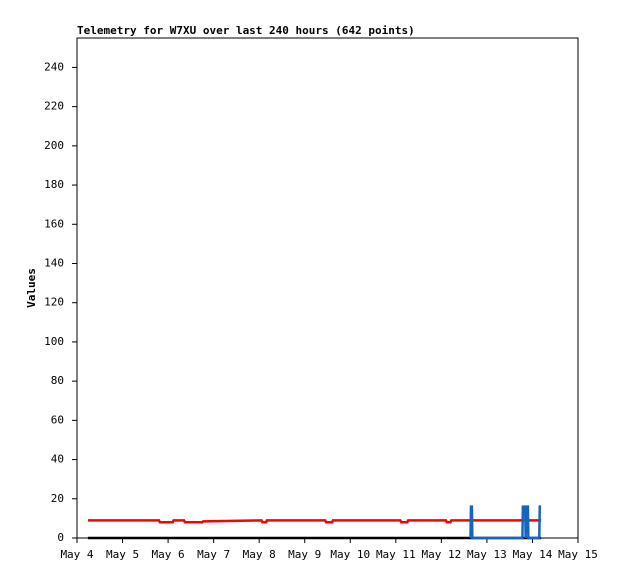  What do you see at coordinates (533, 554) in the screenshot?
I see `x-tick-label: May 14` at bounding box center [533, 554].